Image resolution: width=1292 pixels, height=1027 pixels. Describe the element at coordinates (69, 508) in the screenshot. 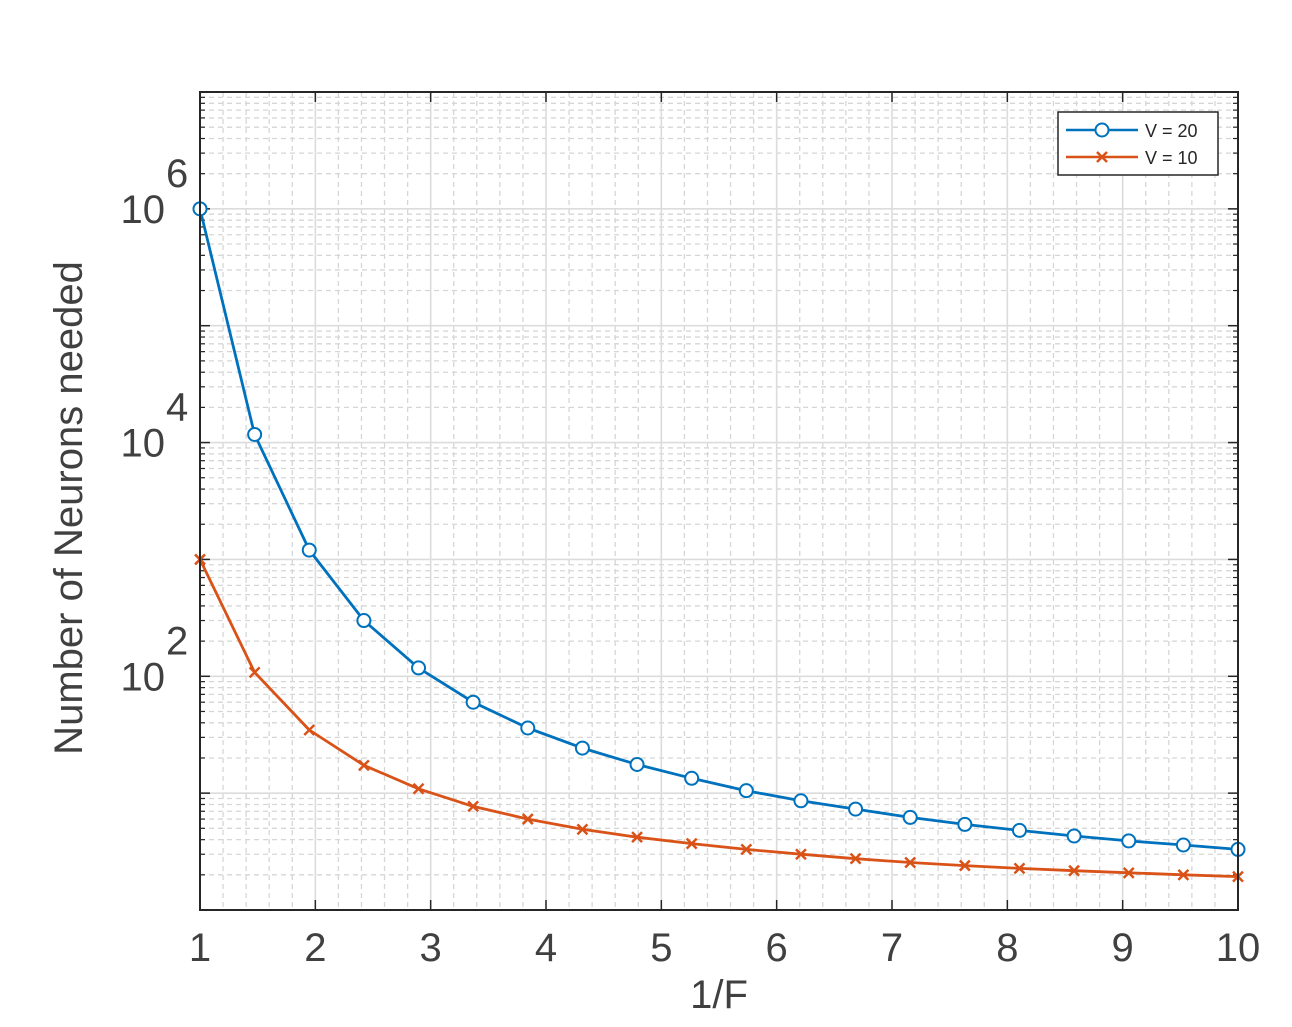

I see `y-axis-label: Number of Neurons needed` at that location.